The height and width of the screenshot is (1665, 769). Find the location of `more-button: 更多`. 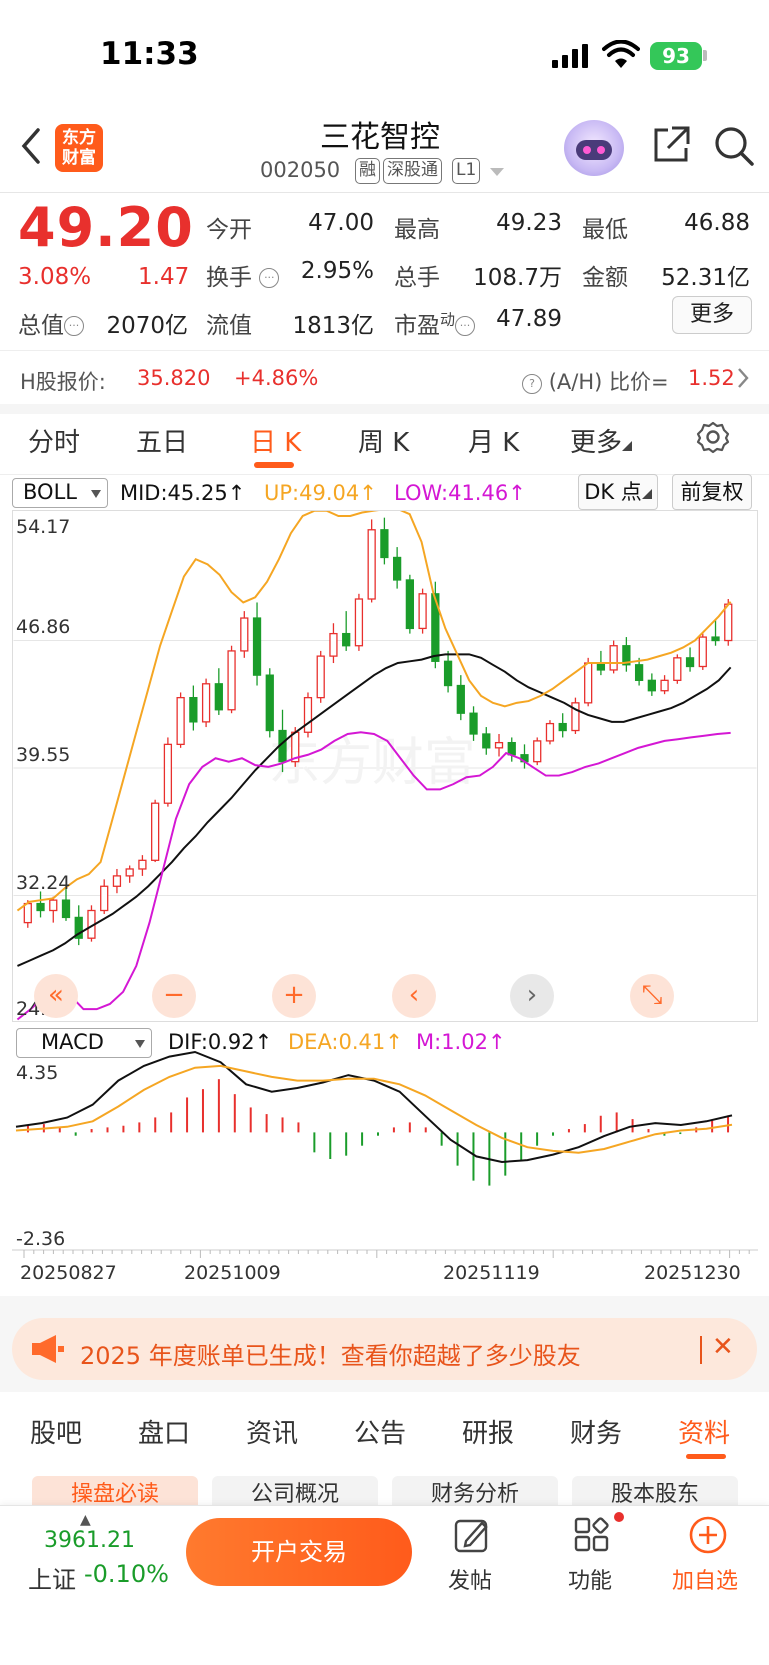

more-button: 更多 is located at coordinates (712, 315).